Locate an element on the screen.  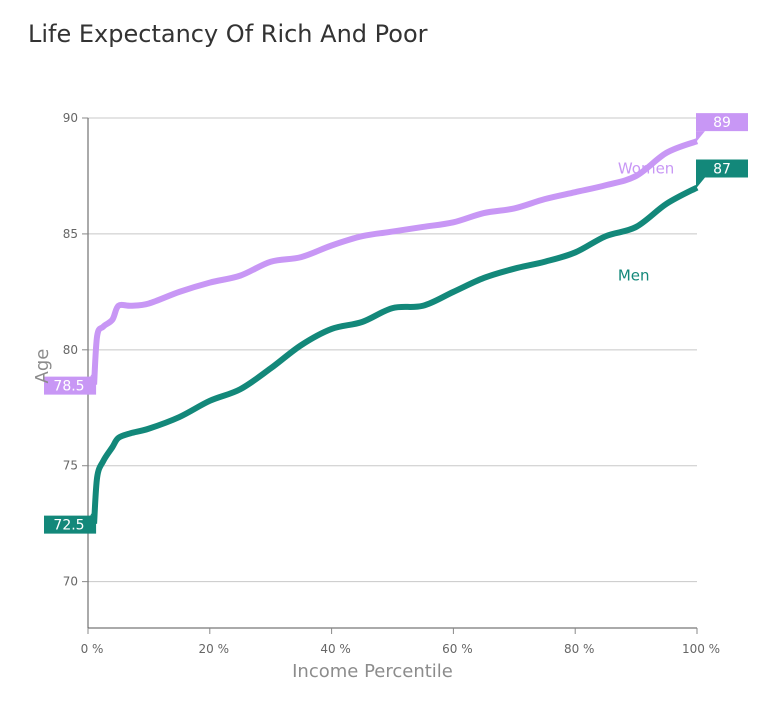
x-tick-label: 100 % is located at coordinates (701, 649).